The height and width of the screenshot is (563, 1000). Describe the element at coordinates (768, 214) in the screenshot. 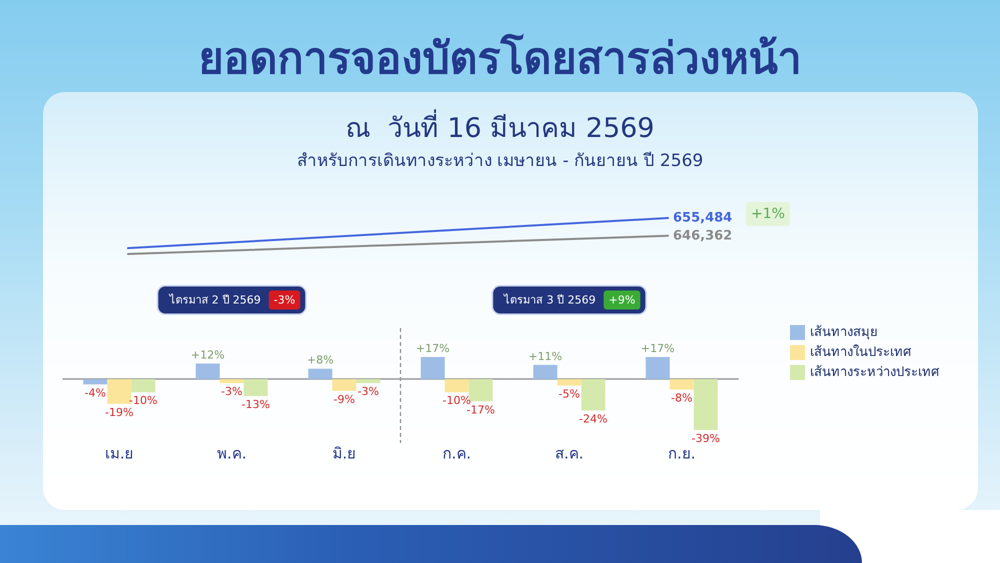

I see `annotation: +1%` at that location.